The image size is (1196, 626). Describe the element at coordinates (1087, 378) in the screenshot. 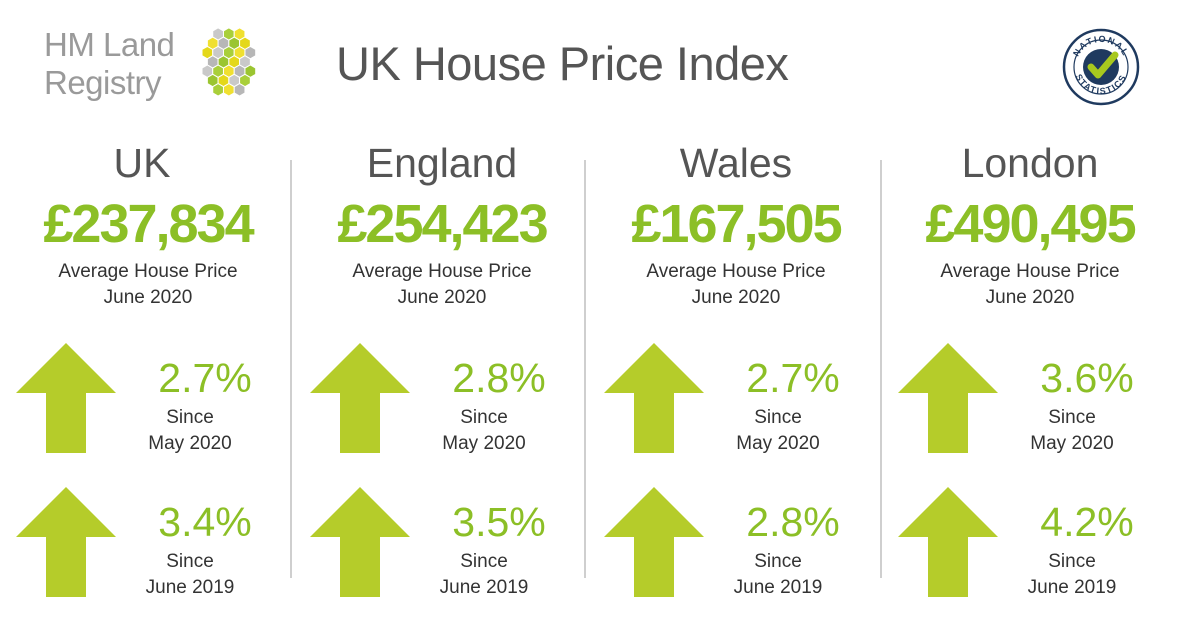

I see `change-percent: 3.6%` at that location.